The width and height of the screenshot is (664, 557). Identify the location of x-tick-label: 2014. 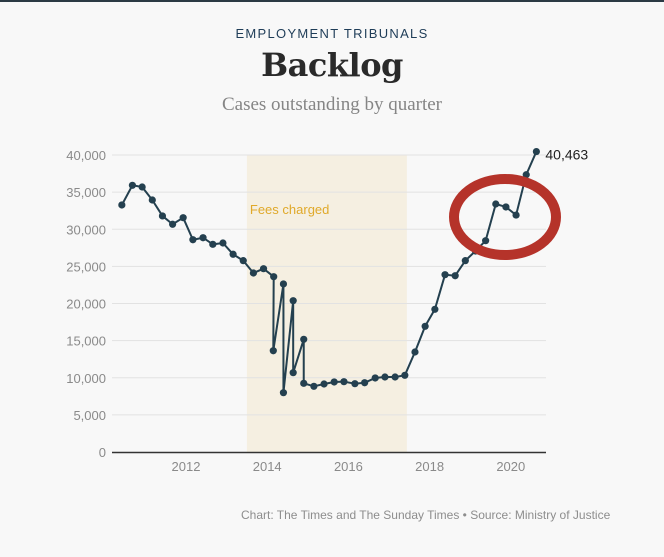
(267, 466).